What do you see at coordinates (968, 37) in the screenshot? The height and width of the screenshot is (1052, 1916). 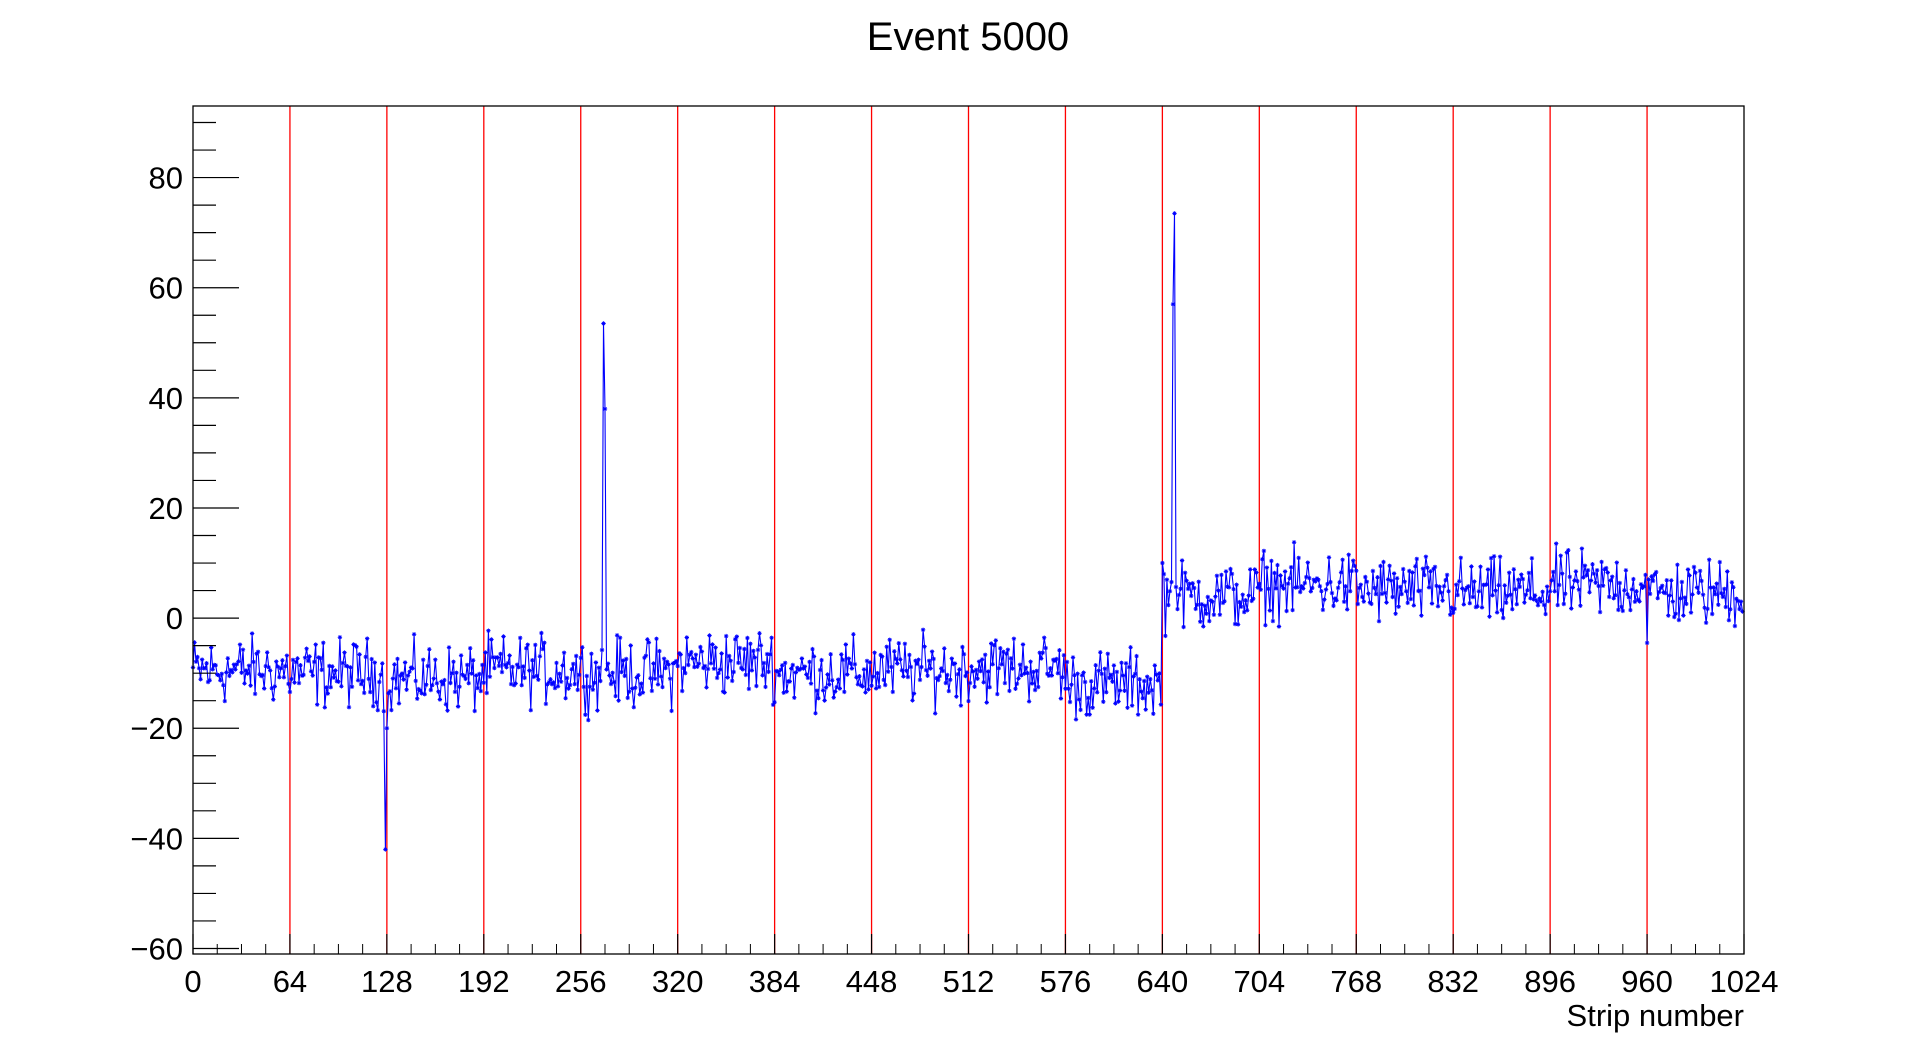 I see `chart-title: Event 5000` at bounding box center [968, 37].